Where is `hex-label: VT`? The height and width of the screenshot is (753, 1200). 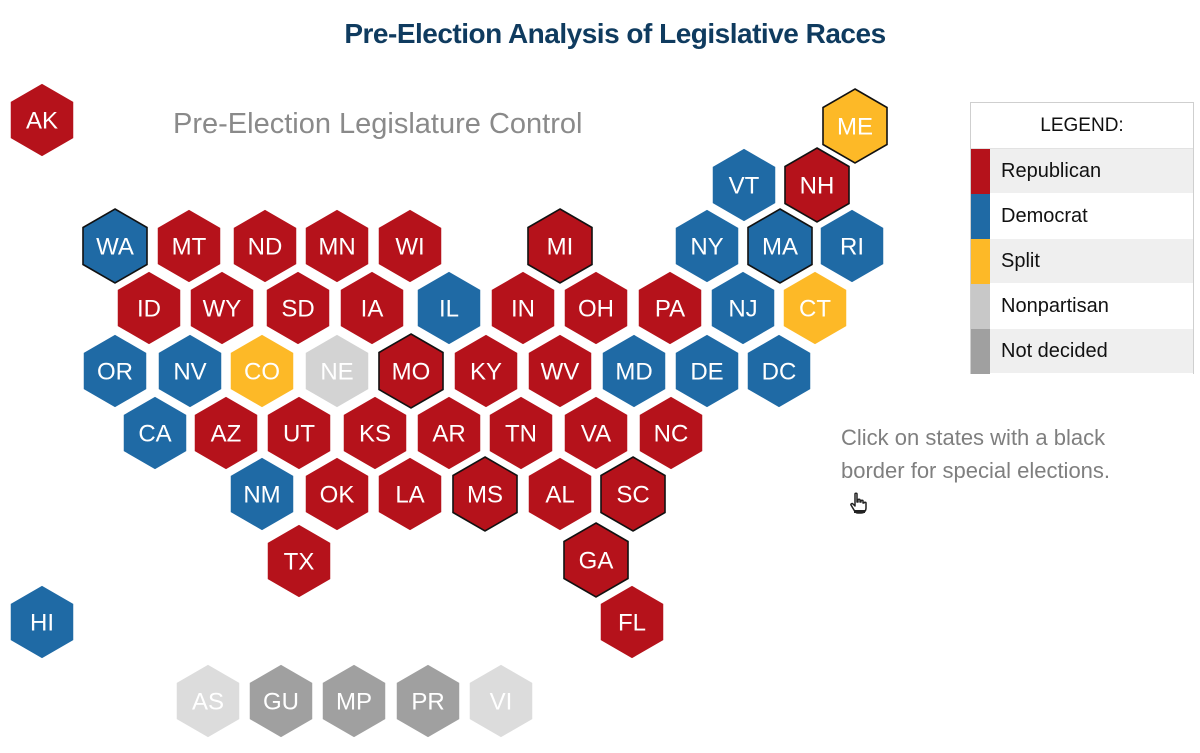
hex-label: VT is located at coordinates (744, 186).